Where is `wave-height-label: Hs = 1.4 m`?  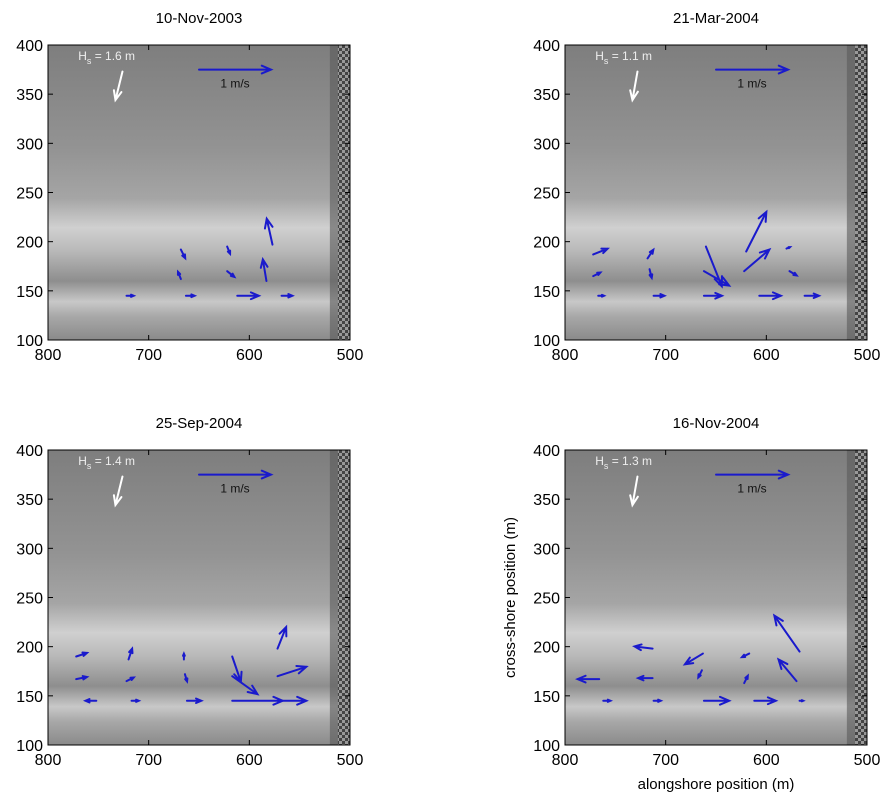
wave-height-label: Hs = 1.4 m is located at coordinates (106, 462).